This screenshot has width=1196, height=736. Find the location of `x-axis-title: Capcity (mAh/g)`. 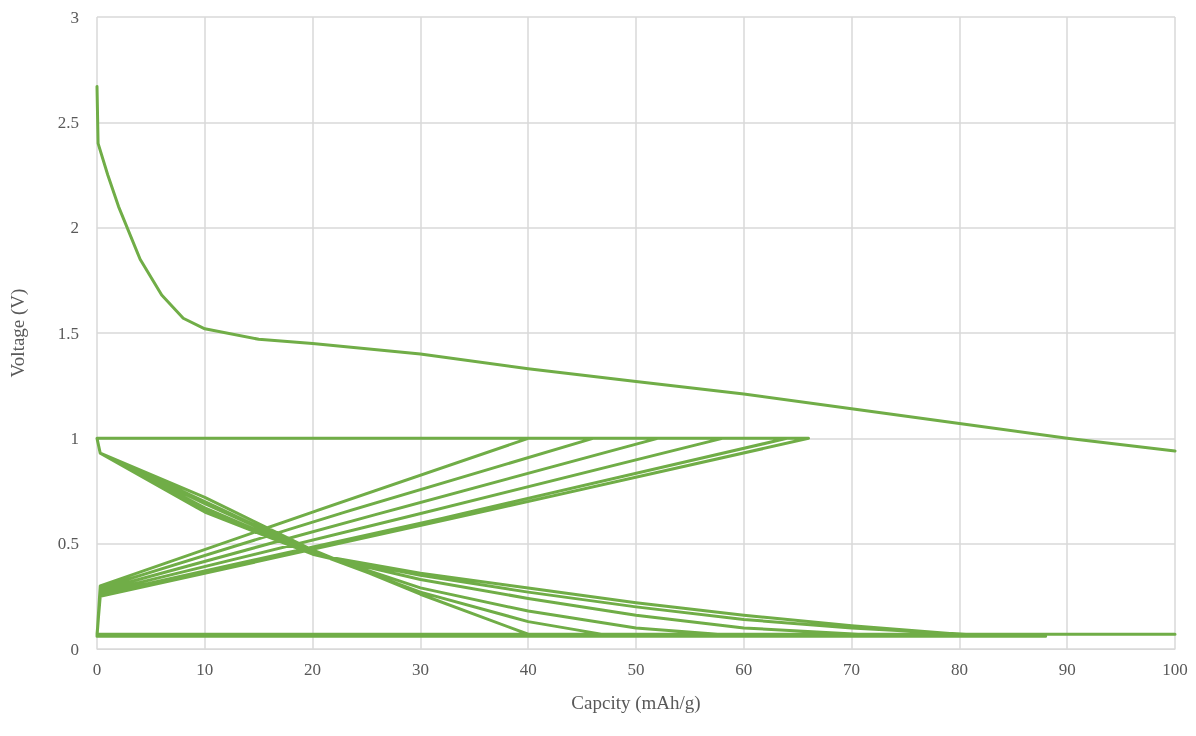

x-axis-title: Capcity (mAh/g) is located at coordinates (636, 703).